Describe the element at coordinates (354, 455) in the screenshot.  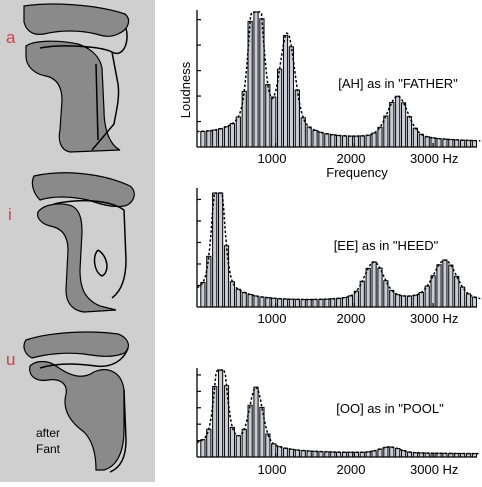
I see `x-ticks-oo` at that location.